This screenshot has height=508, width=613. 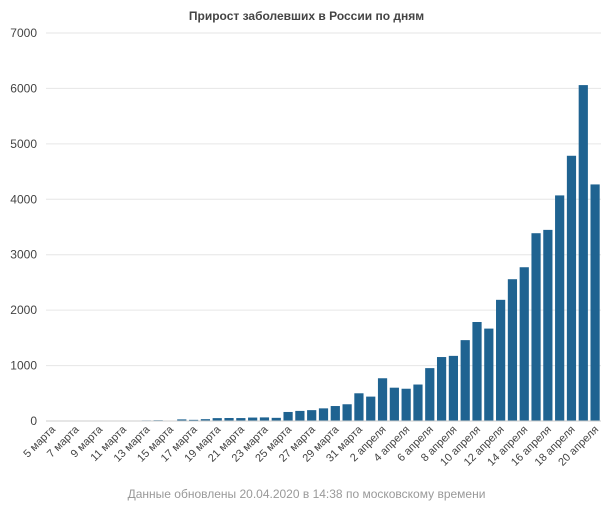 I want to click on y-axis-tick-labels: 0 1000 2000 3000 4000 5000 6000 7000, so click(x=23, y=227).